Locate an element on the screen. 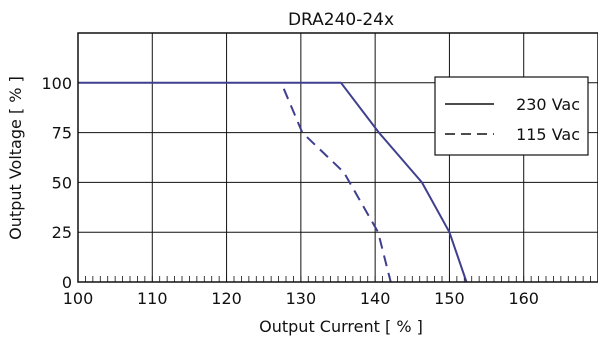 Image resolution: width=598 pixels, height=340 pixels. x-tick-label: 110 is located at coordinates (152, 298).